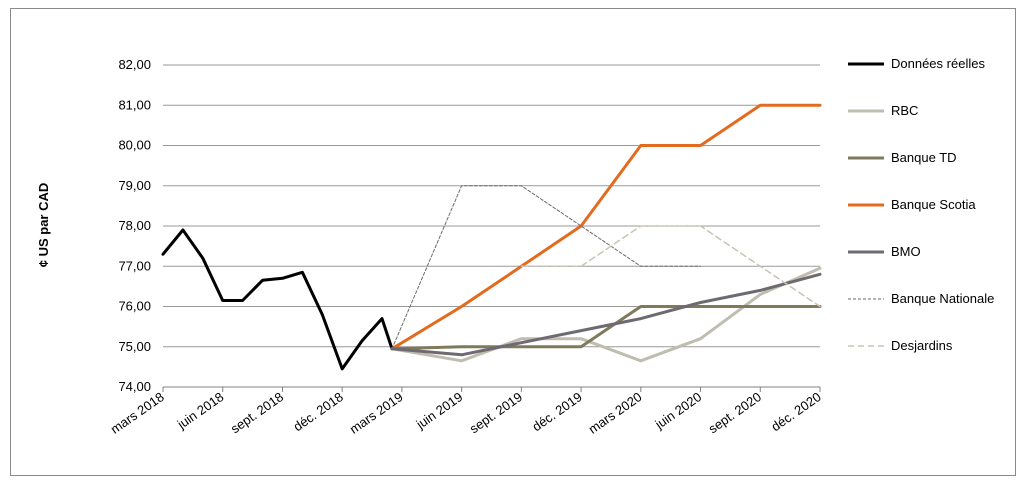 This screenshot has width=1024, height=483. What do you see at coordinates (678, 410) in the screenshot?
I see `x-tick-label: juin 2020` at bounding box center [678, 410].